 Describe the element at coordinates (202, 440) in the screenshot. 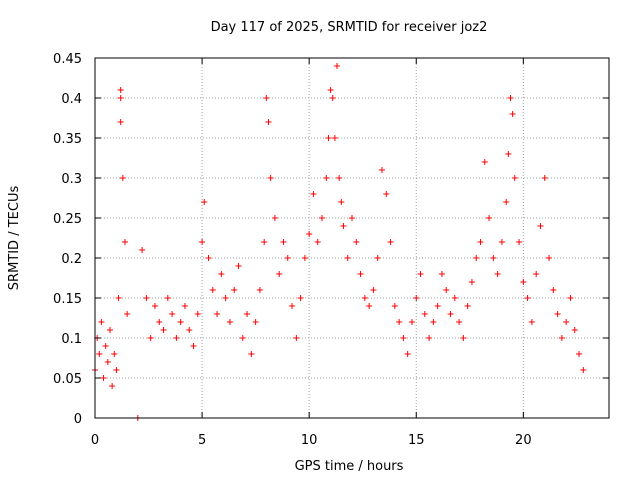

I see `x-tick-label: 5` at that location.